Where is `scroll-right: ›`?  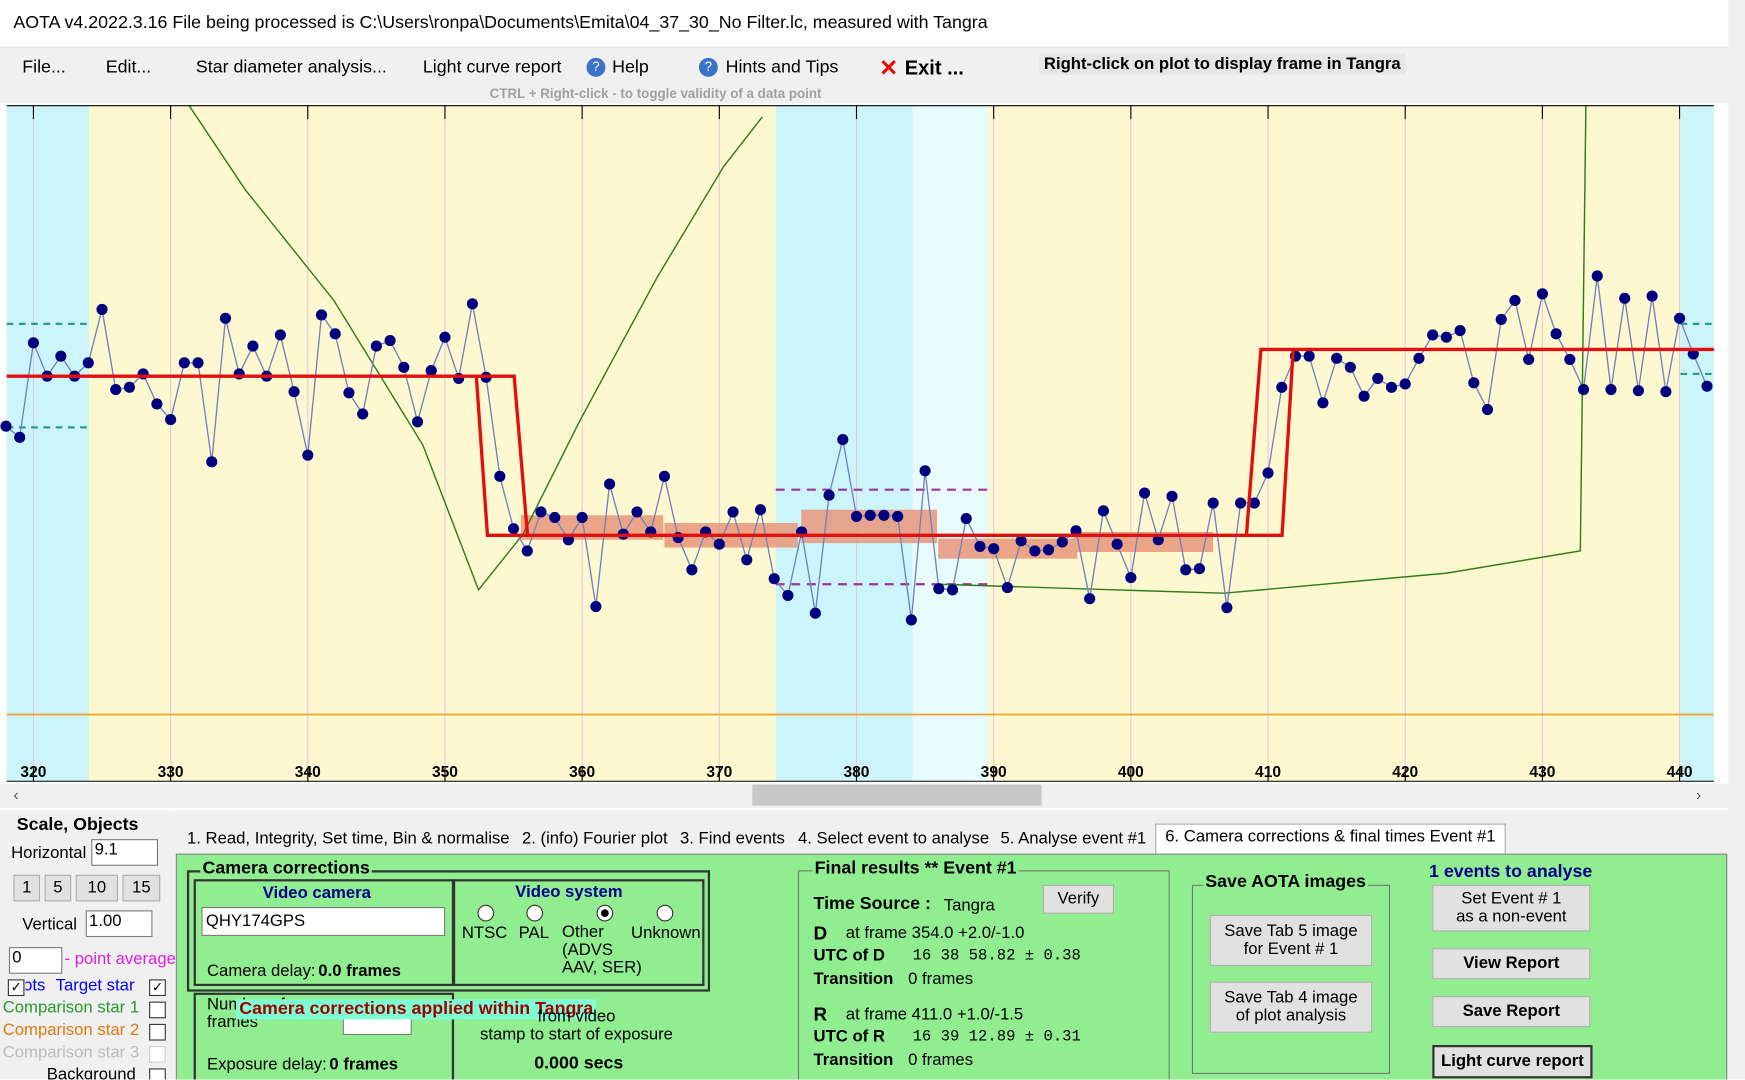 scroll-right: › is located at coordinates (1698, 795).